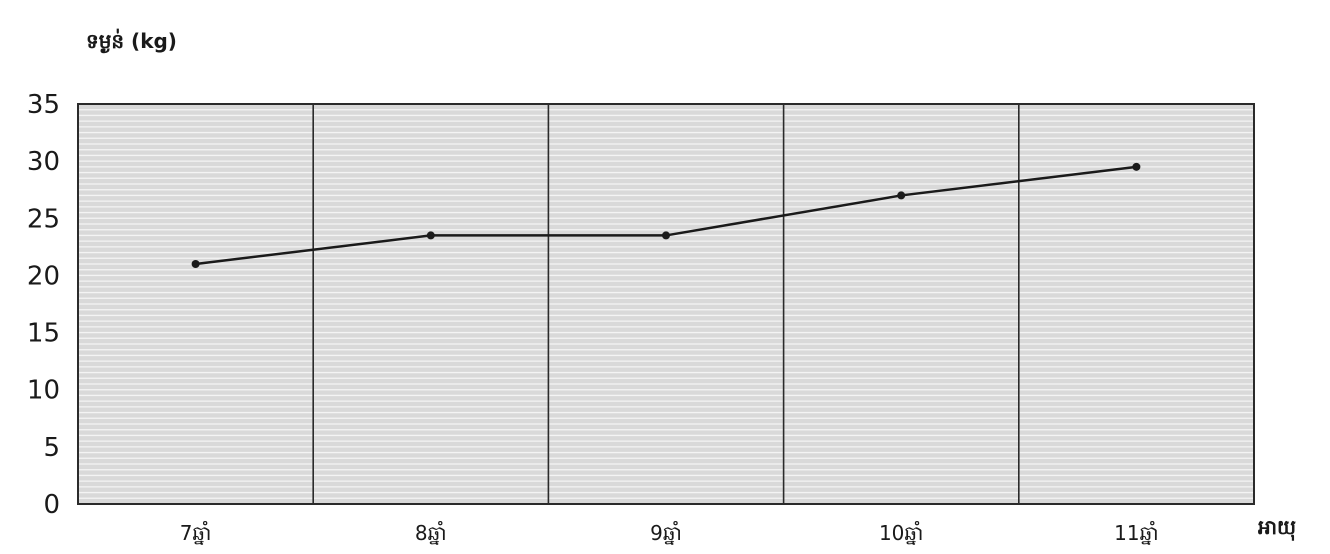 This screenshot has height=554, width=1330. I want to click on x-tick-label: 7ឆ្នាំ, so click(196, 532).